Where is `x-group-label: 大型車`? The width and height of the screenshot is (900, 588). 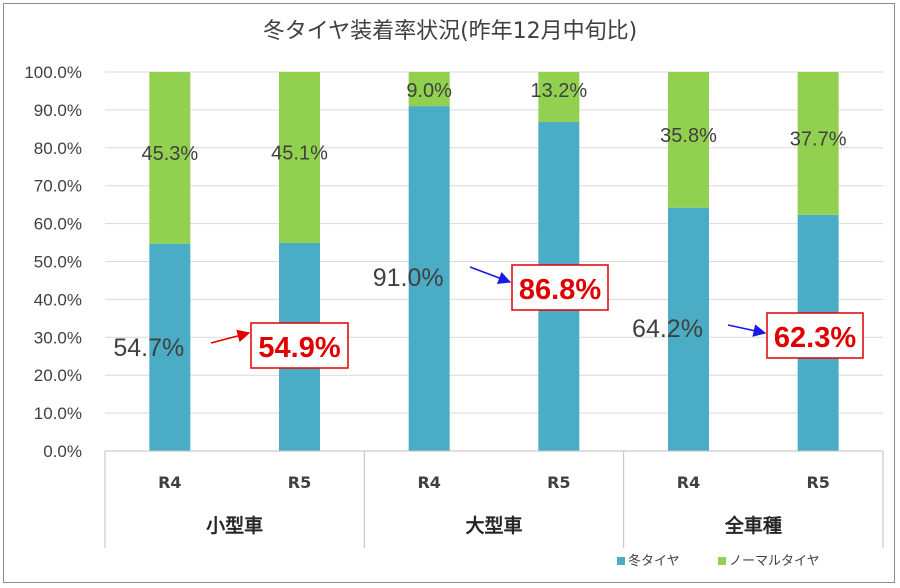
x-group-label: 大型車 is located at coordinates (493, 525).